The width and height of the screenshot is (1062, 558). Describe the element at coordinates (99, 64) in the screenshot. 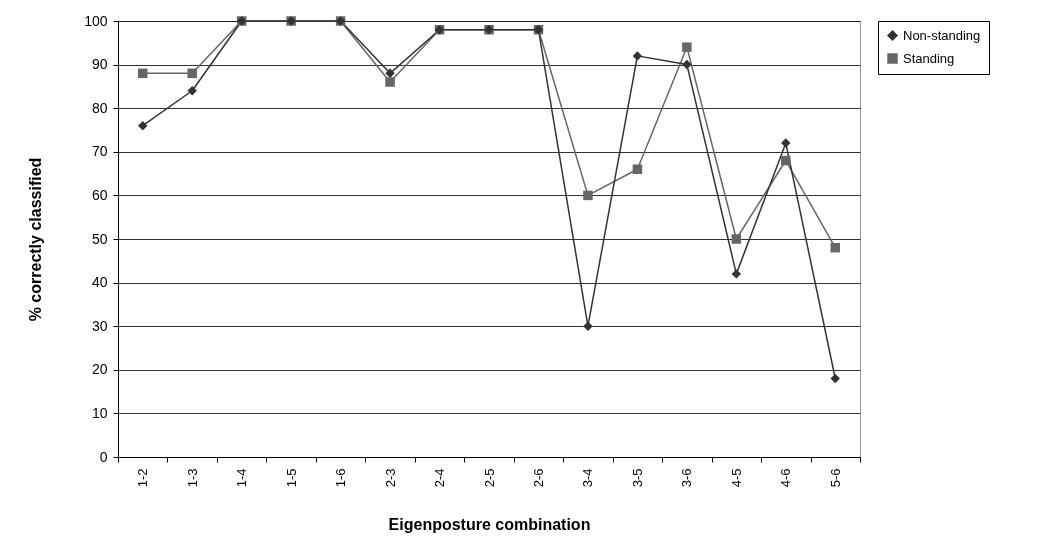

I see `y-tick-label: 90` at that location.